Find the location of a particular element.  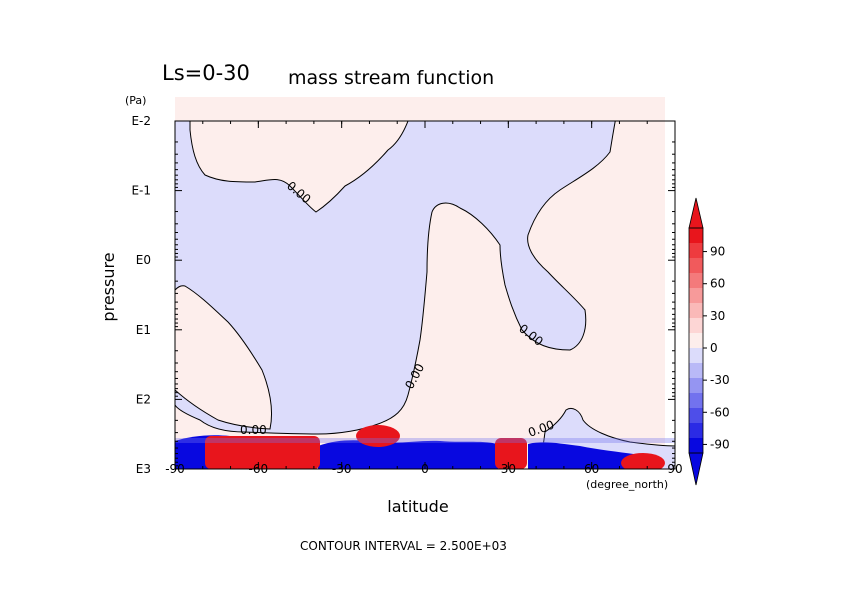

colorbar-frame is located at coordinates (696, 340).